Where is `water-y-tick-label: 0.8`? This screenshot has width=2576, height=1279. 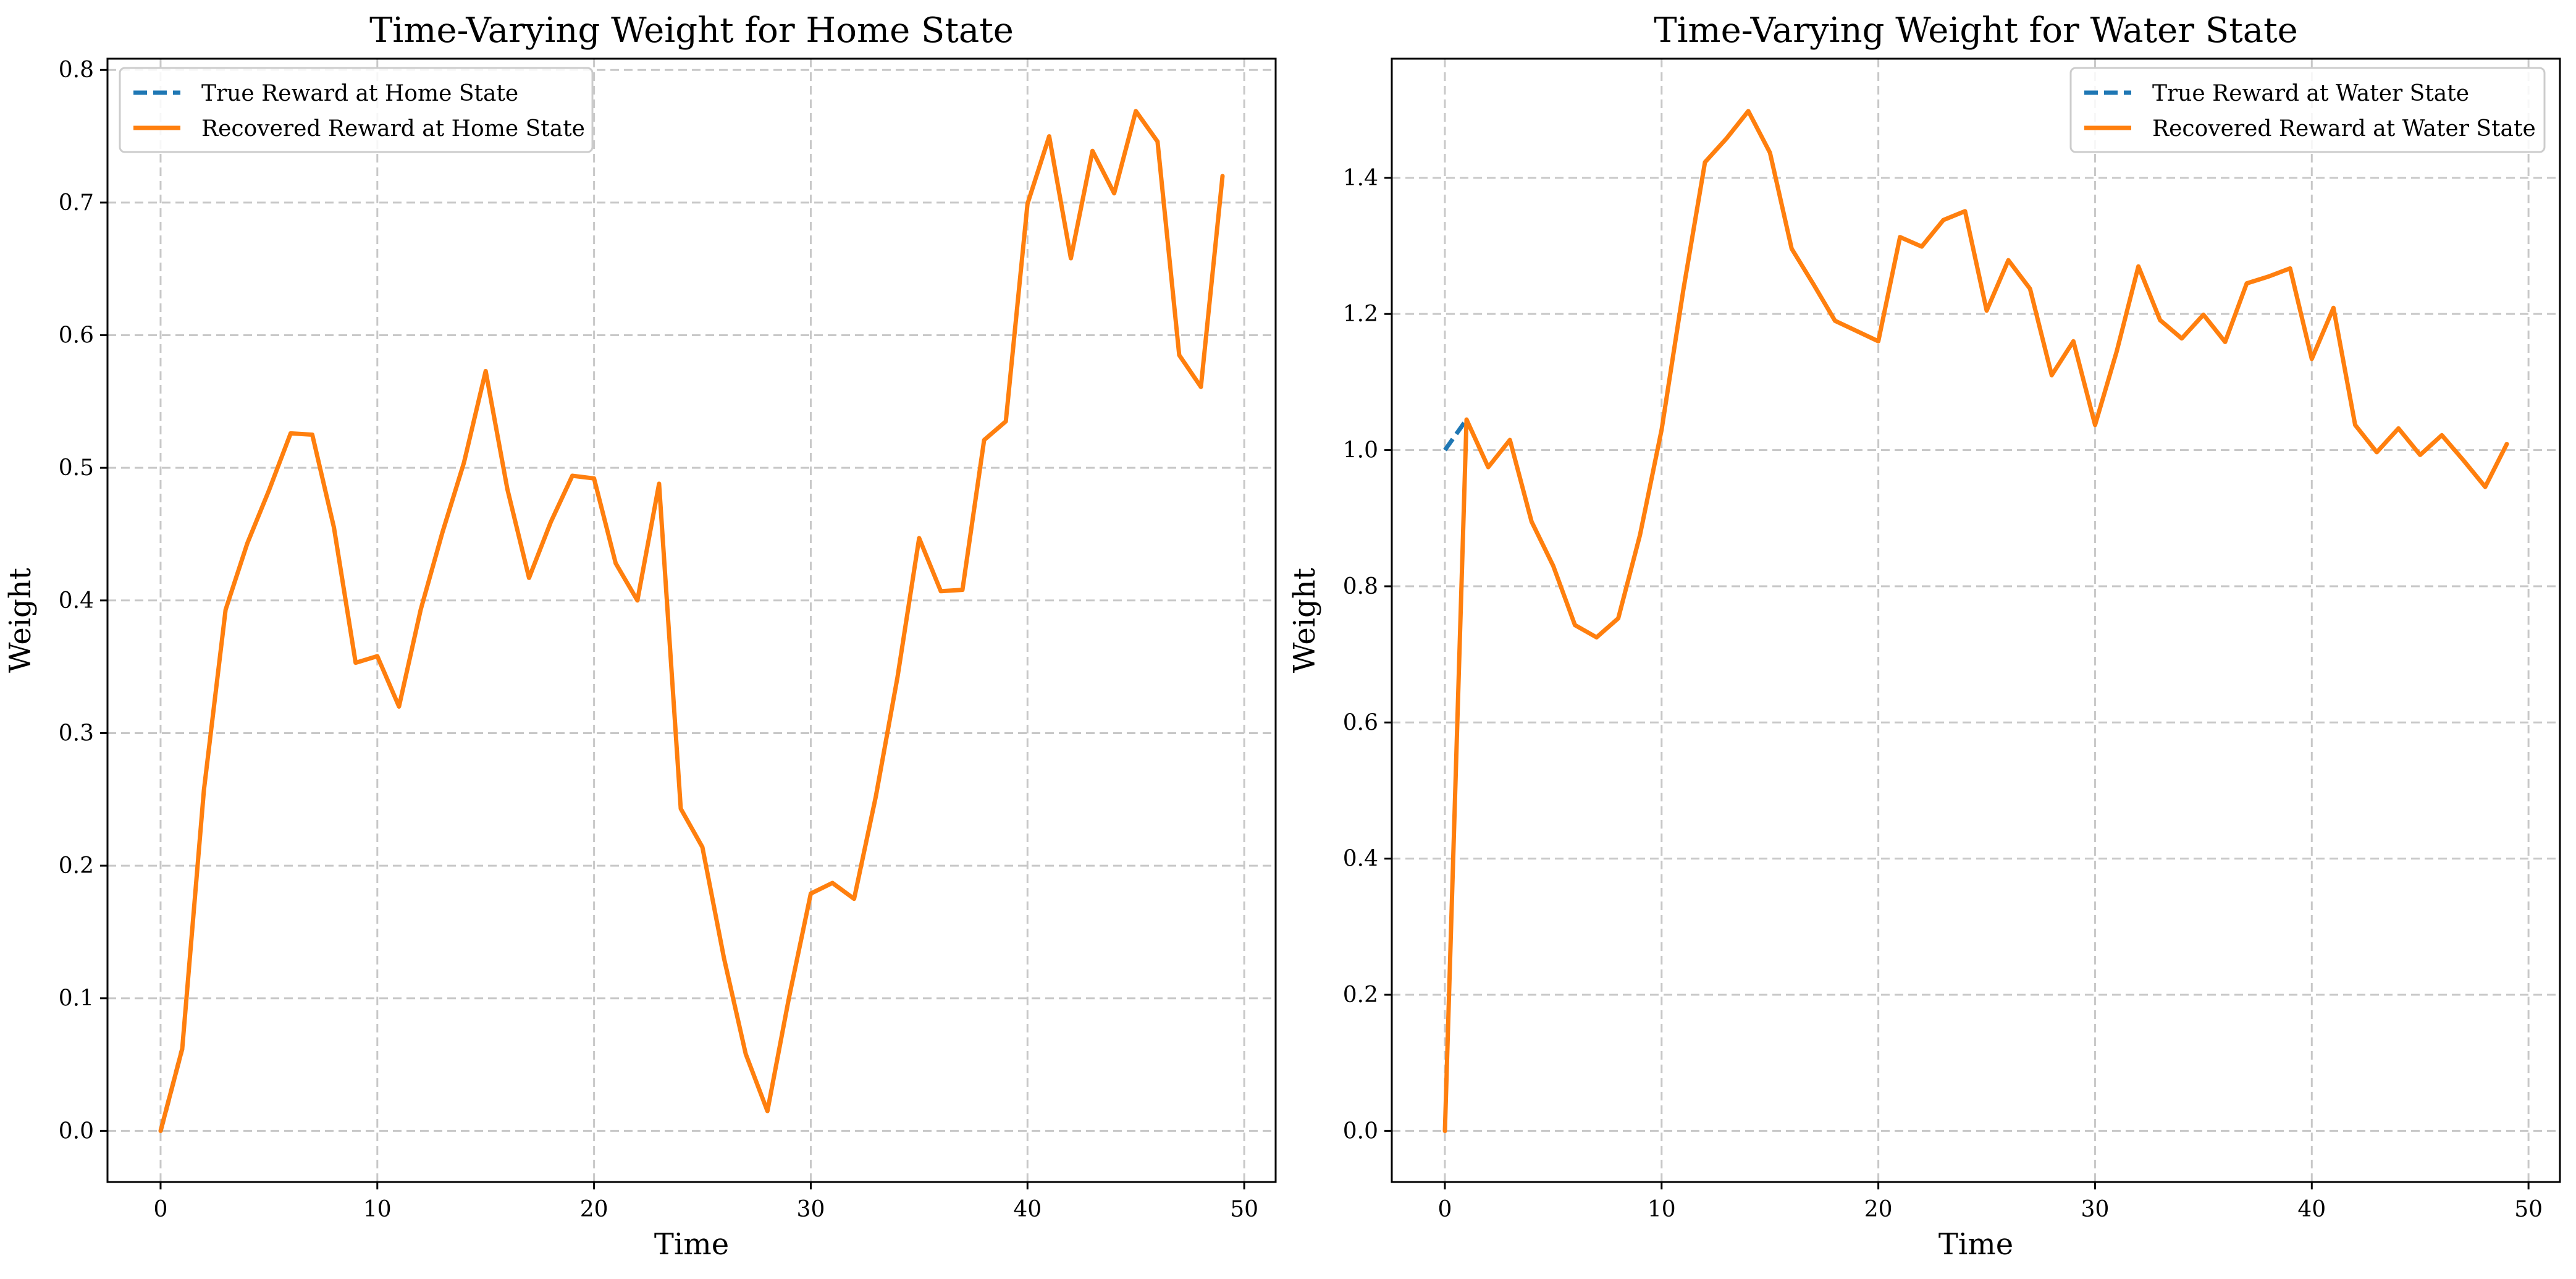
water-y-tick-label: 0.8 is located at coordinates (1360, 586).